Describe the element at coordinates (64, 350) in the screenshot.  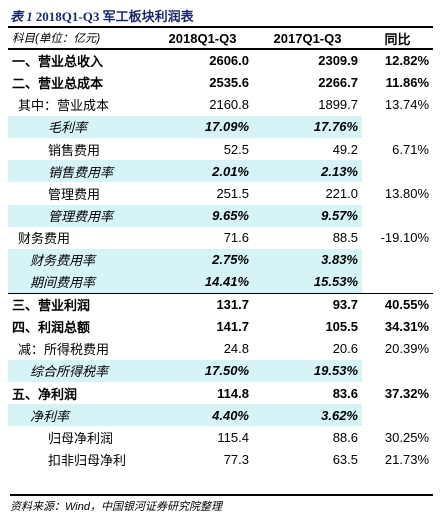
I see `row-label: 减：所得税费用` at that location.